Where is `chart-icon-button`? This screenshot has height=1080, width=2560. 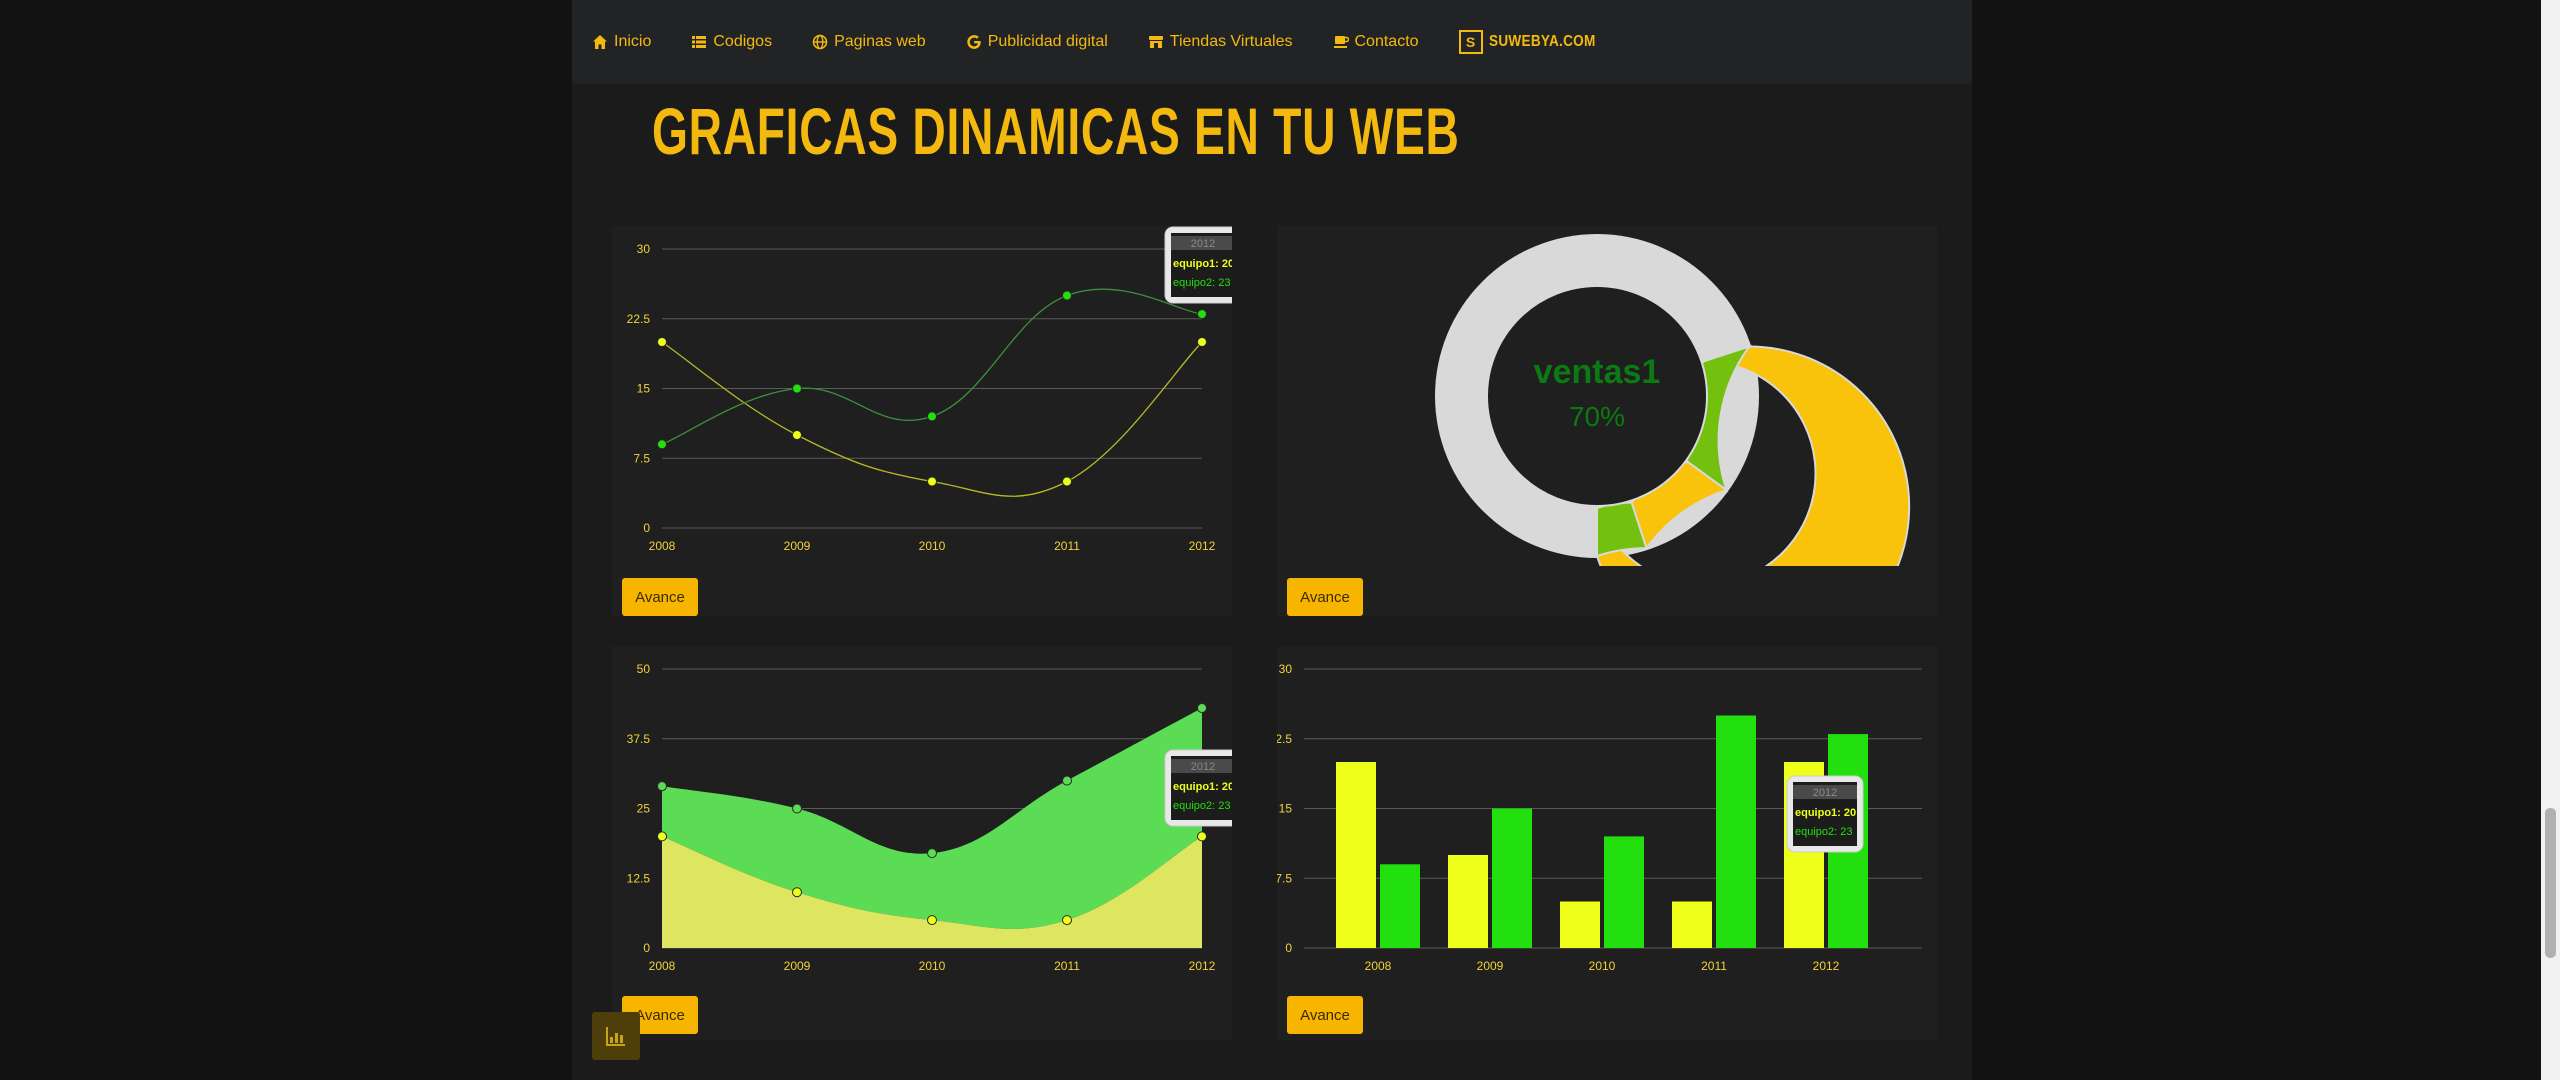 chart-icon-button is located at coordinates (616, 1036).